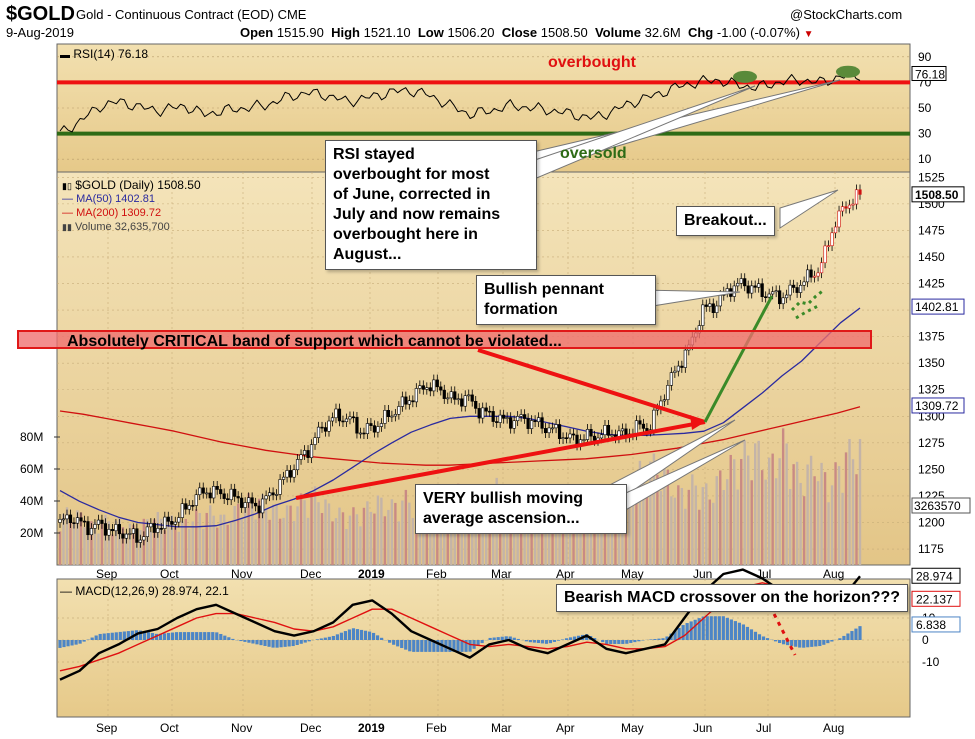 Image resolution: width=975 pixels, height=739 pixels. What do you see at coordinates (310, 728) in the screenshot?
I see `macd-month-tick-label: Dec` at bounding box center [310, 728].